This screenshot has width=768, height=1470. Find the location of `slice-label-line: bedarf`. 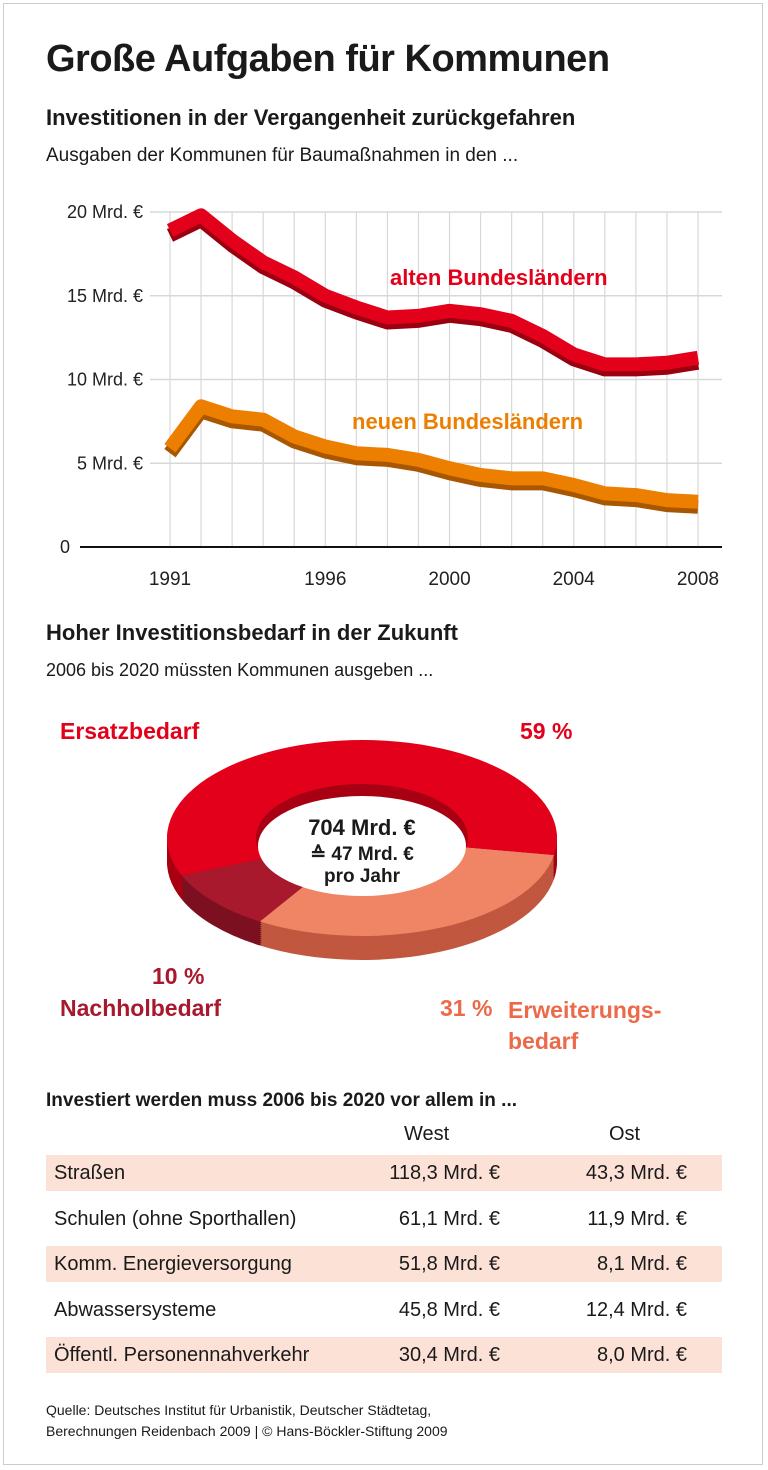

slice-label-line: bedarf is located at coordinates (543, 1041).